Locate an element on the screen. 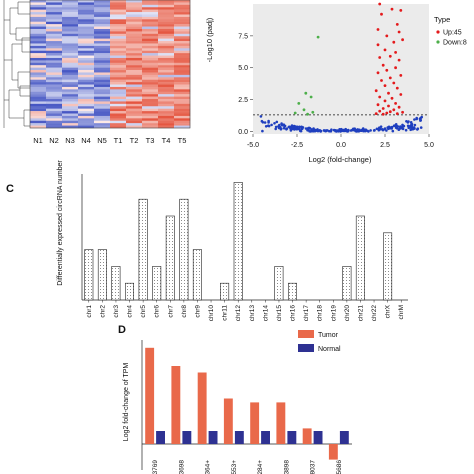  transcript-label: 3698 is located at coordinates (181, 467).